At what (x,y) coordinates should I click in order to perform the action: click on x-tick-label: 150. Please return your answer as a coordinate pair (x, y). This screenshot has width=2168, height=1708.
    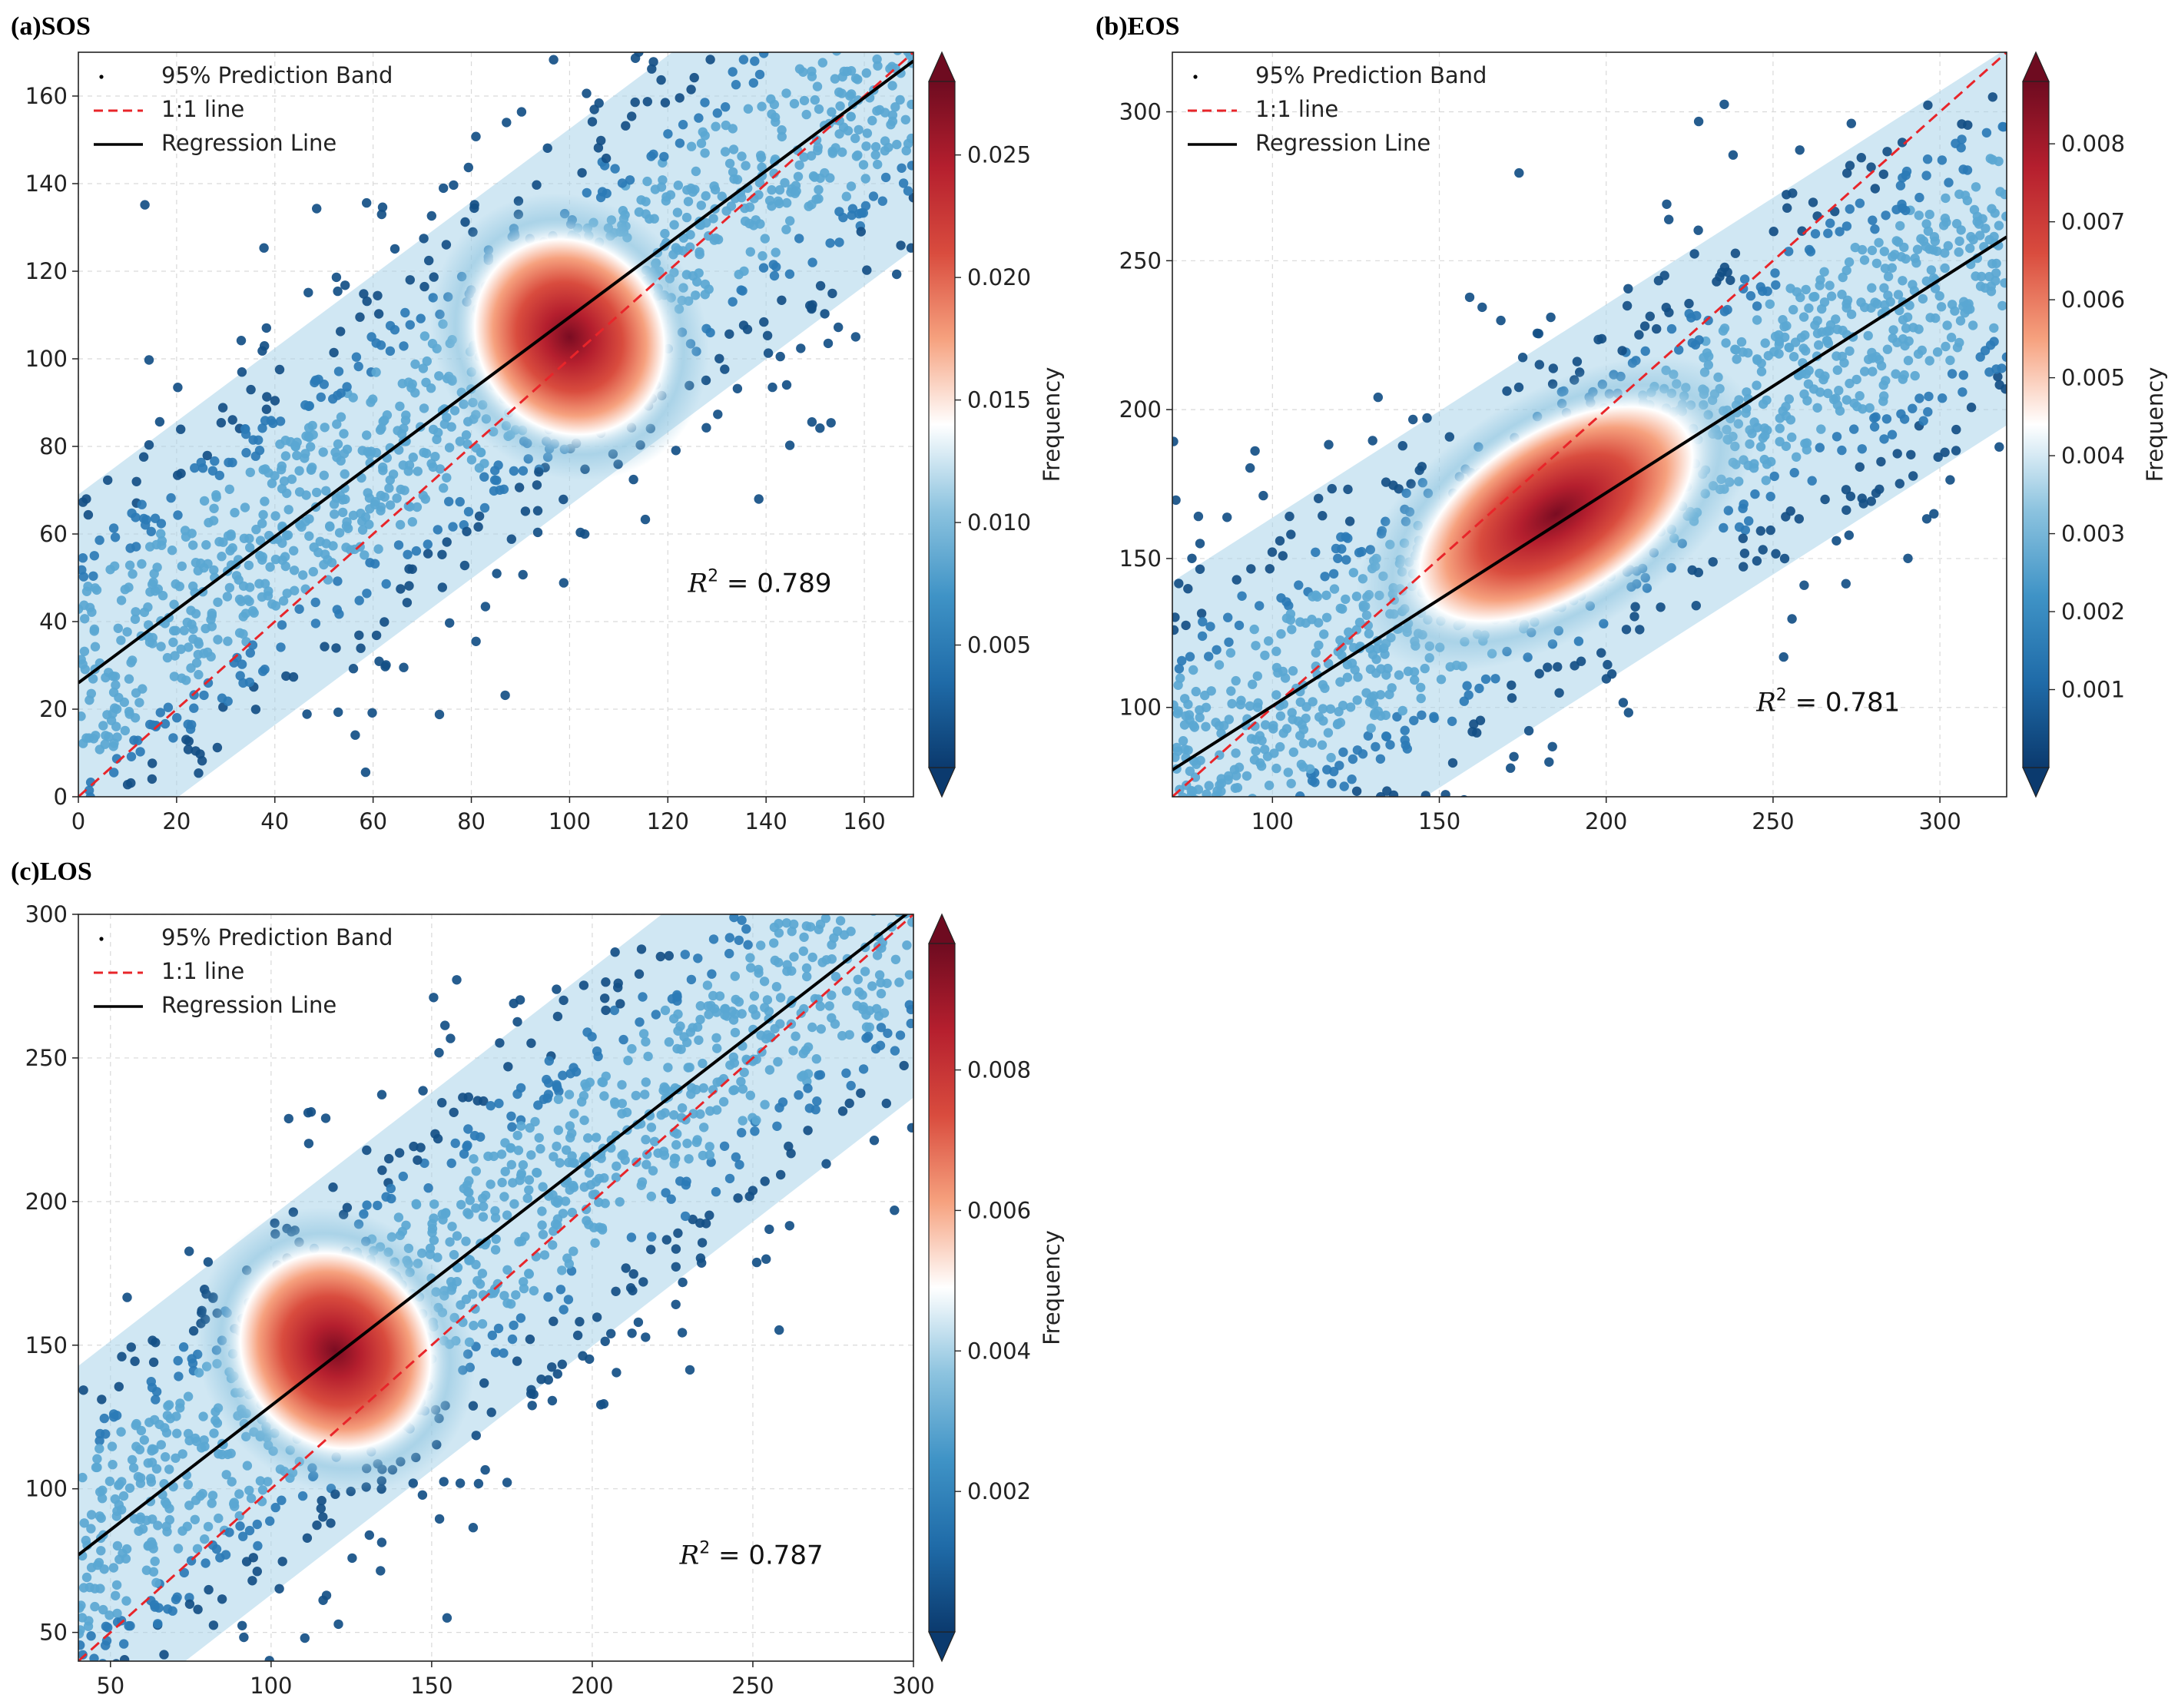
    Looking at the image, I should click on (431, 1686).